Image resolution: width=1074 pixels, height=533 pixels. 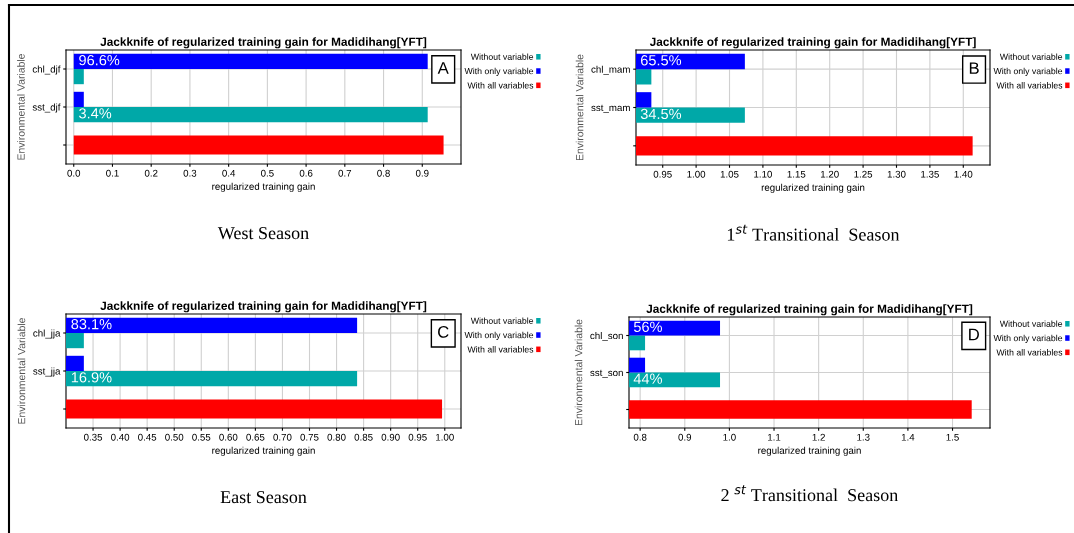 I want to click on x-tick-label: 1.25, so click(x=863, y=174).